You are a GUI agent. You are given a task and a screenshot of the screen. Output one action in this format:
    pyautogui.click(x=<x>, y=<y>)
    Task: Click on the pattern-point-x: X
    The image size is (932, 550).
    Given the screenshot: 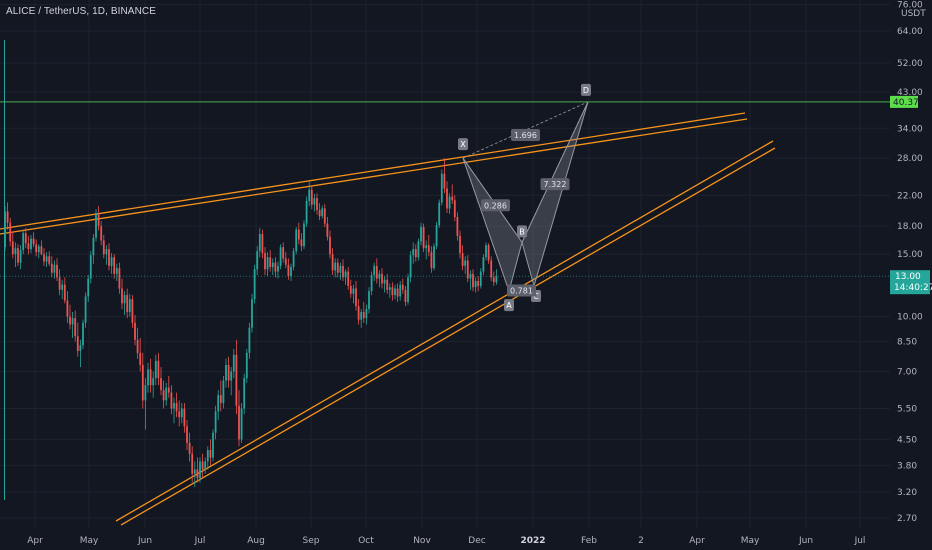 What is the action you would take?
    pyautogui.click(x=463, y=144)
    